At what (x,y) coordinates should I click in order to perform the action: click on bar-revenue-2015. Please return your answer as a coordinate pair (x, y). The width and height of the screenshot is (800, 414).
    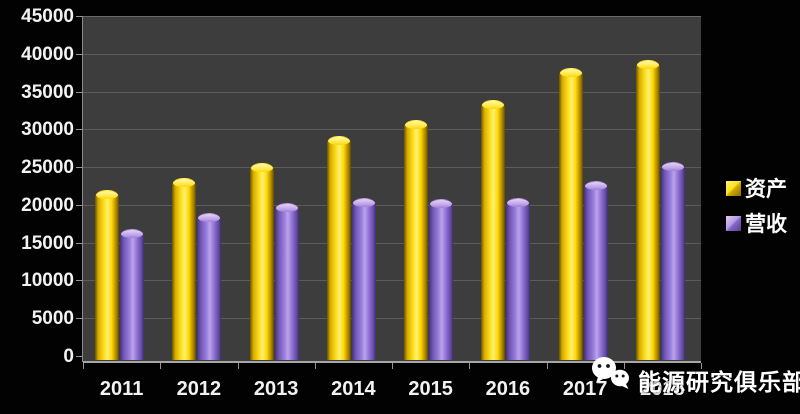
    Looking at the image, I should click on (441, 279).